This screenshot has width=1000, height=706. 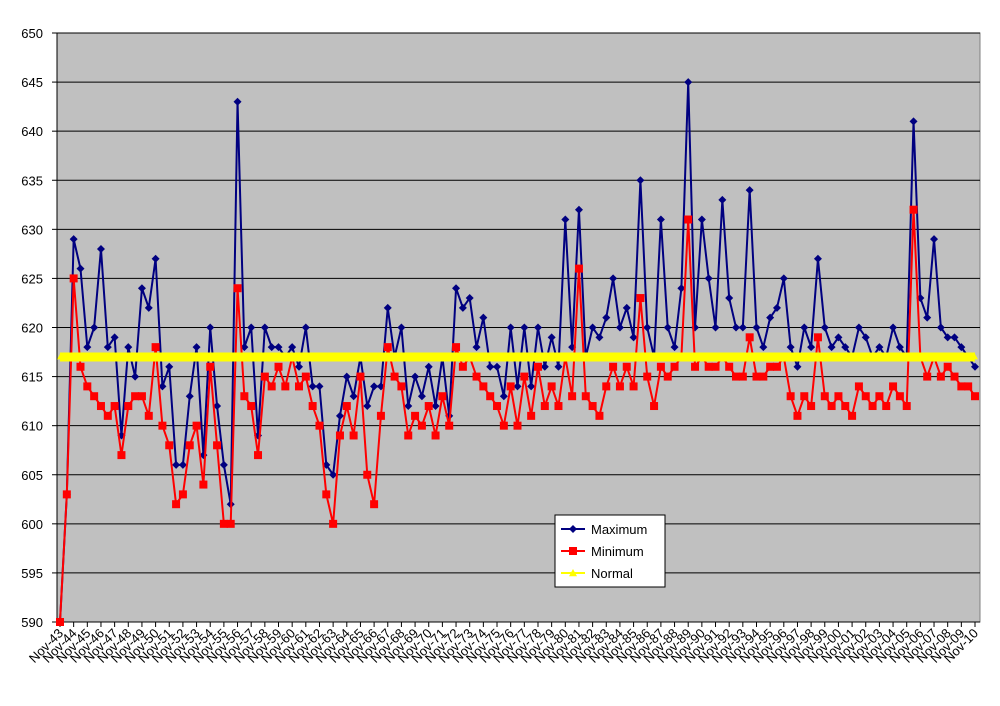 What do you see at coordinates (32, 33) in the screenshot?
I see `y-tick-label: 650` at bounding box center [32, 33].